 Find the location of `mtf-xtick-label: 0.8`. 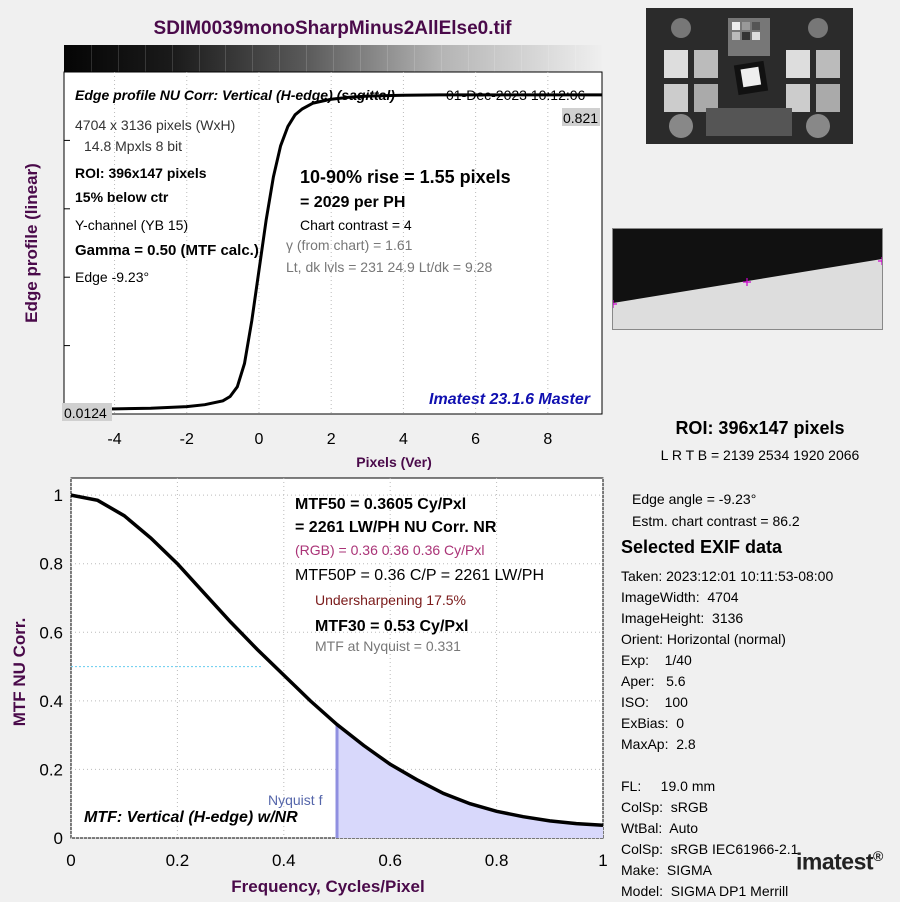

mtf-xtick-label: 0.8 is located at coordinates (497, 860).